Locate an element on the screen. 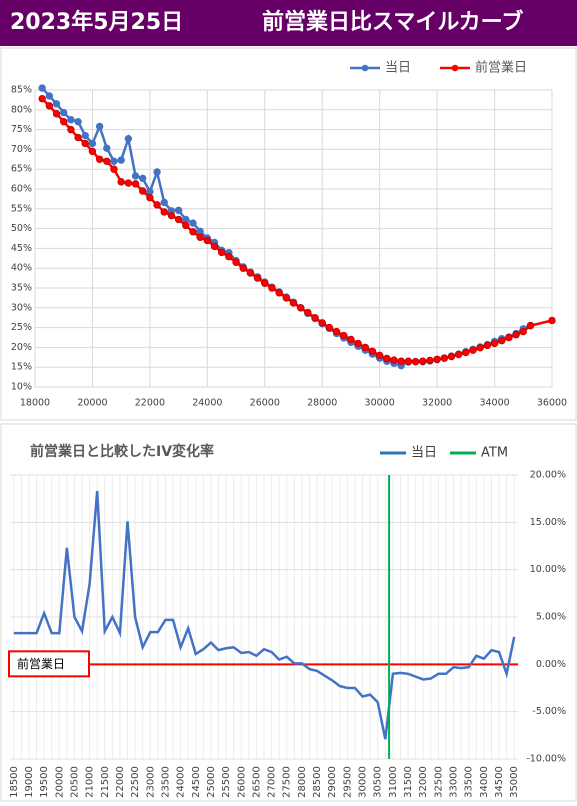  y-tick-label: 65% is located at coordinates (21, 169).